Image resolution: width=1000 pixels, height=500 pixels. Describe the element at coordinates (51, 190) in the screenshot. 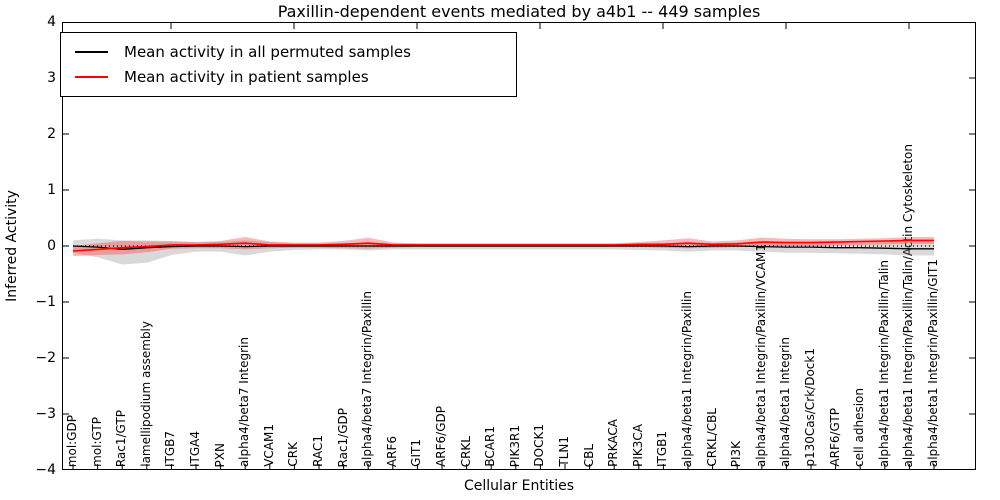

I see `y-tick-label: 1` at that location.